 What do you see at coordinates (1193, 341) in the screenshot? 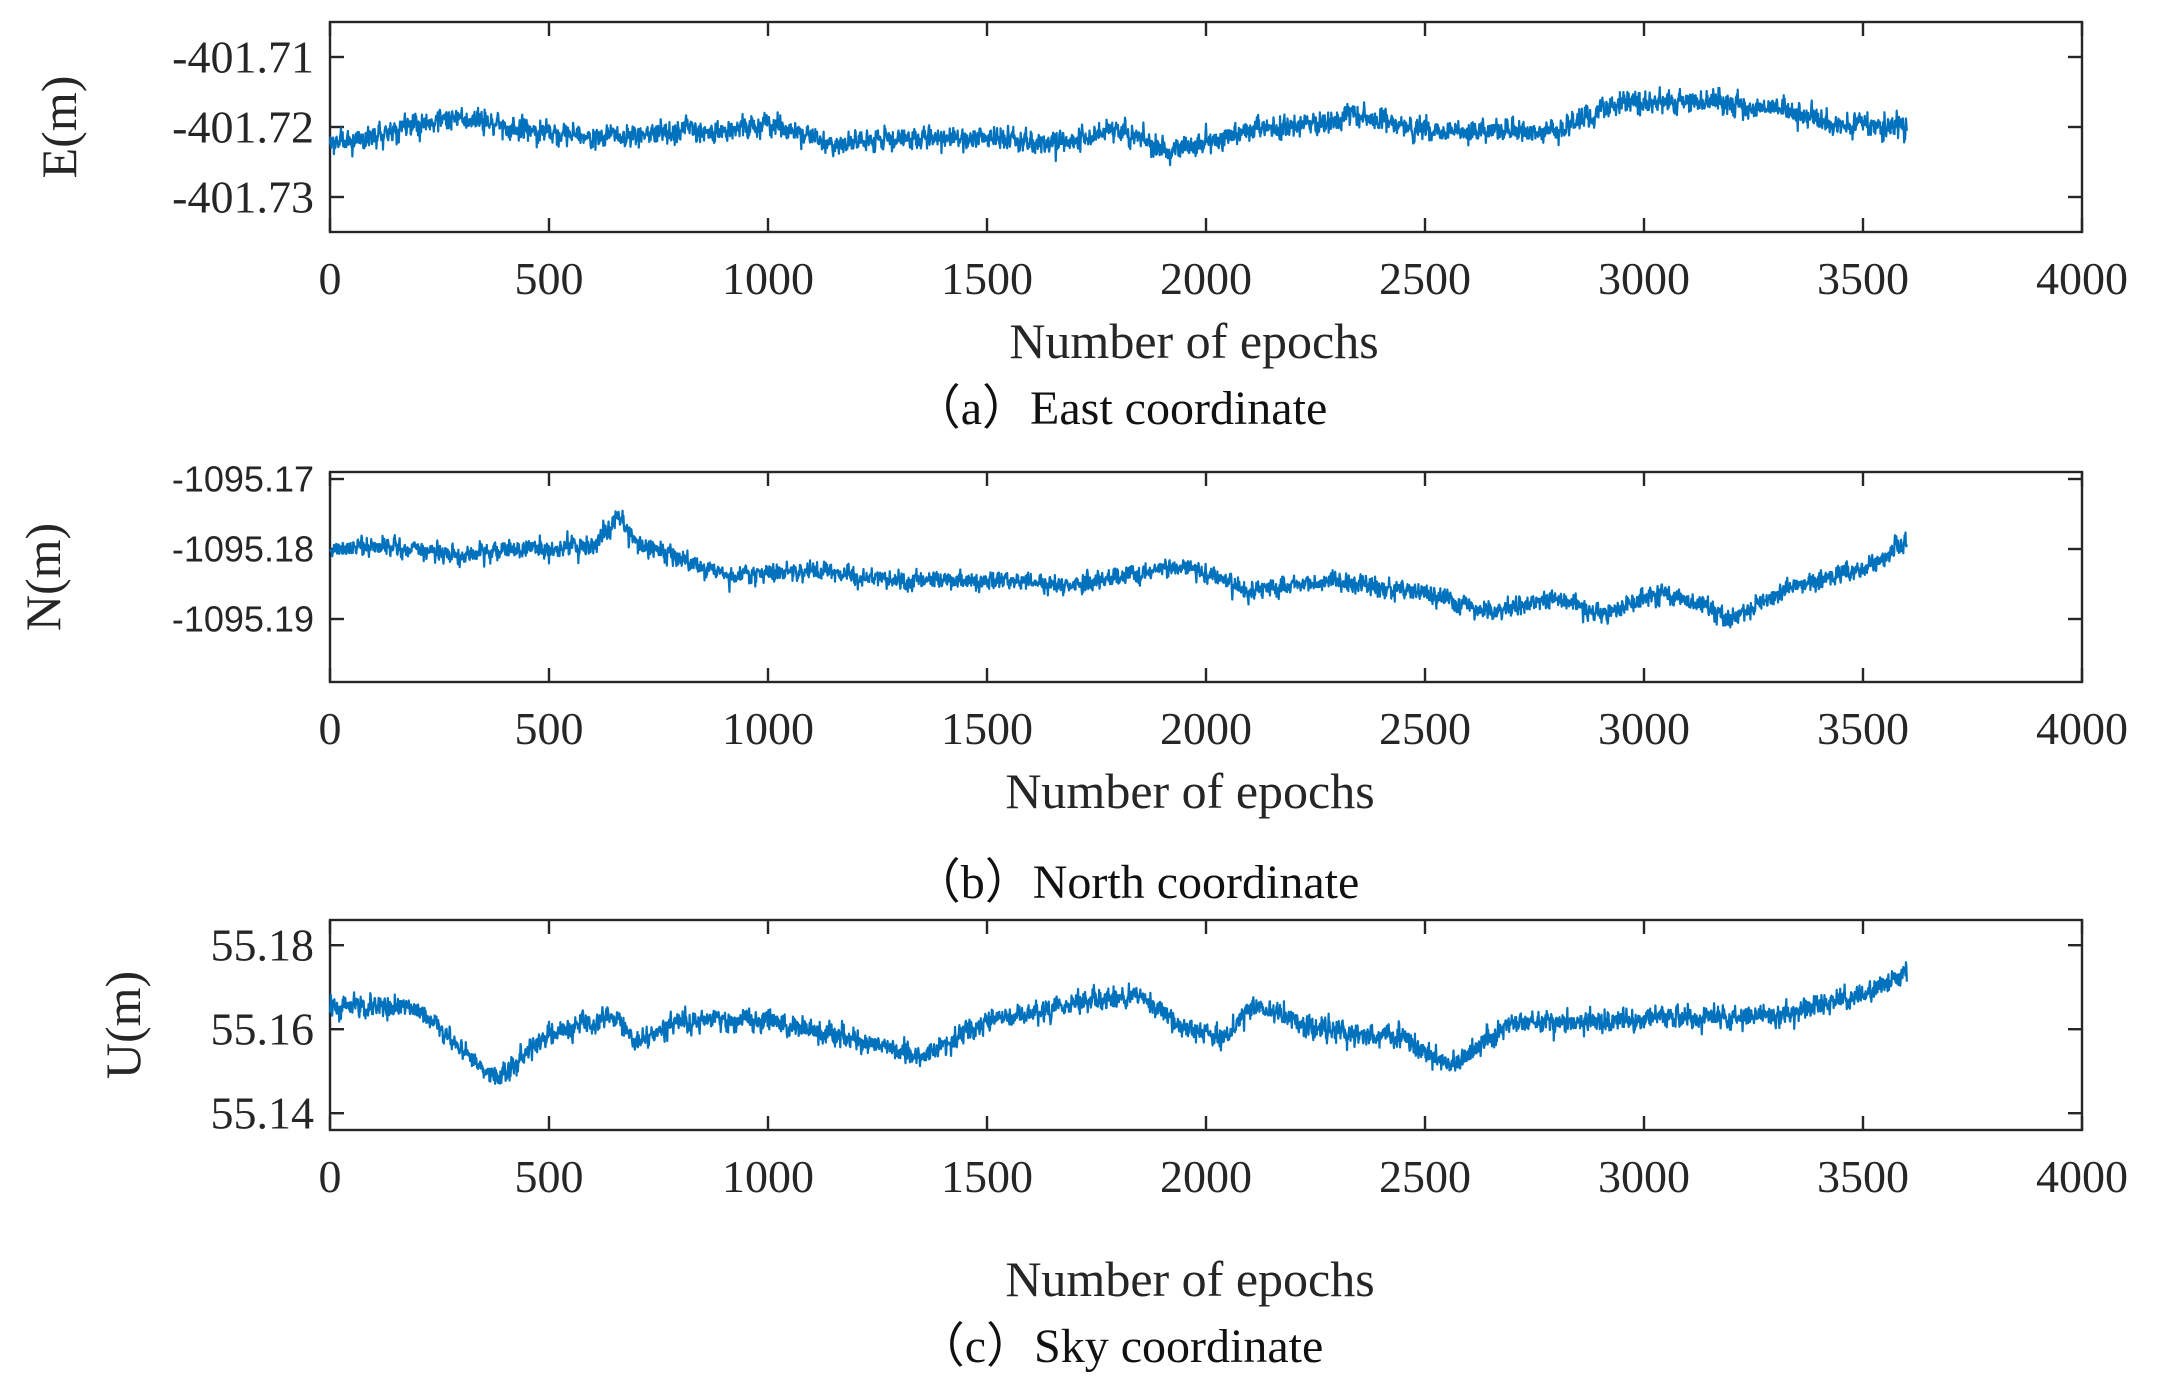
I see `east-x-axis-label: Number of epochs` at bounding box center [1193, 341].